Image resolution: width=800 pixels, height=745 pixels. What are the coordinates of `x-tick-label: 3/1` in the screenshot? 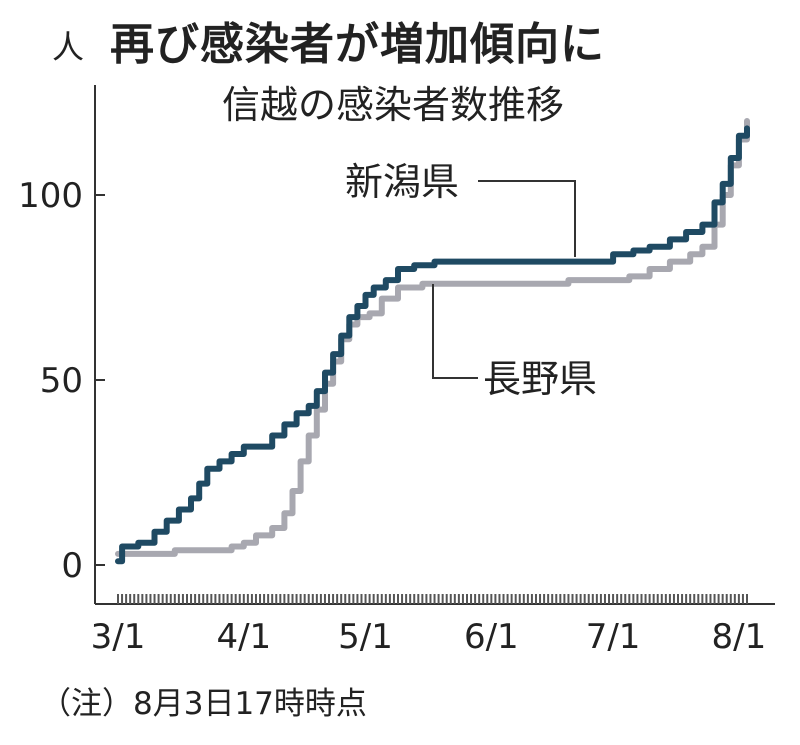 It's located at (118, 637).